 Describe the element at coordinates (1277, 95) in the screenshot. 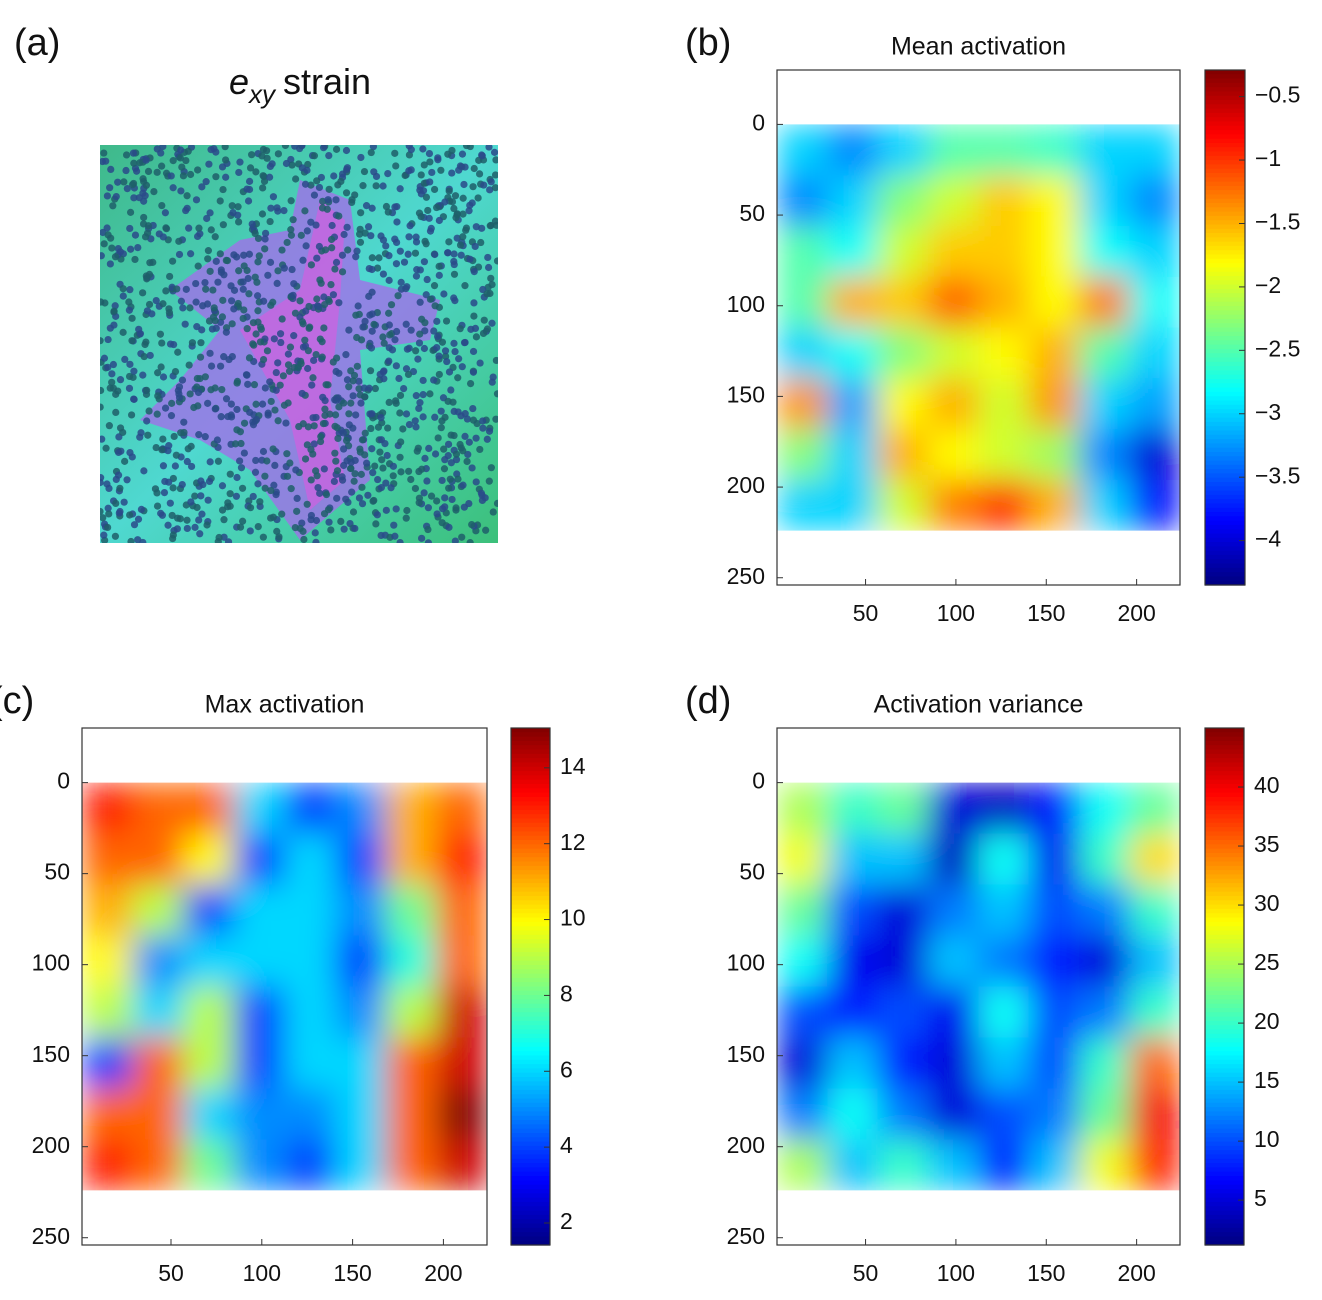

I see `colorbar-tick-label: −0.5` at that location.